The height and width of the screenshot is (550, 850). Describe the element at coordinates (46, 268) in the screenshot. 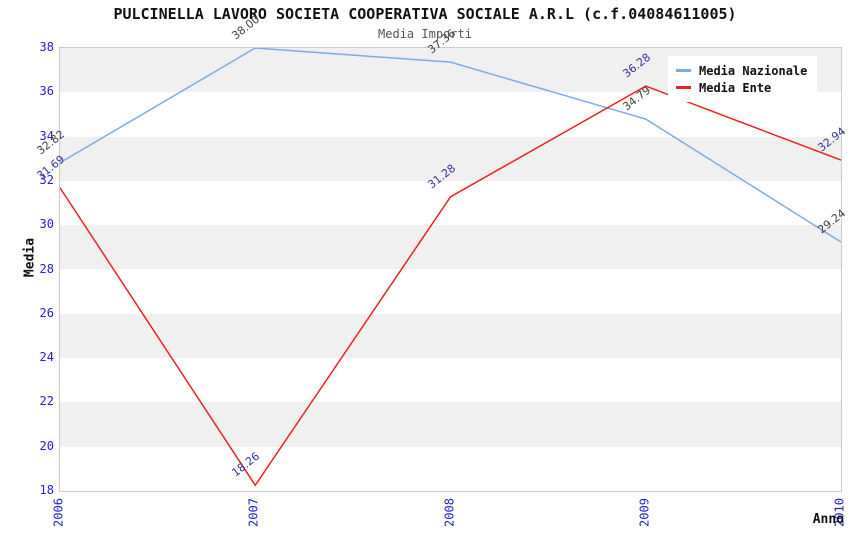

I see `y-tick-label: 28` at that location.